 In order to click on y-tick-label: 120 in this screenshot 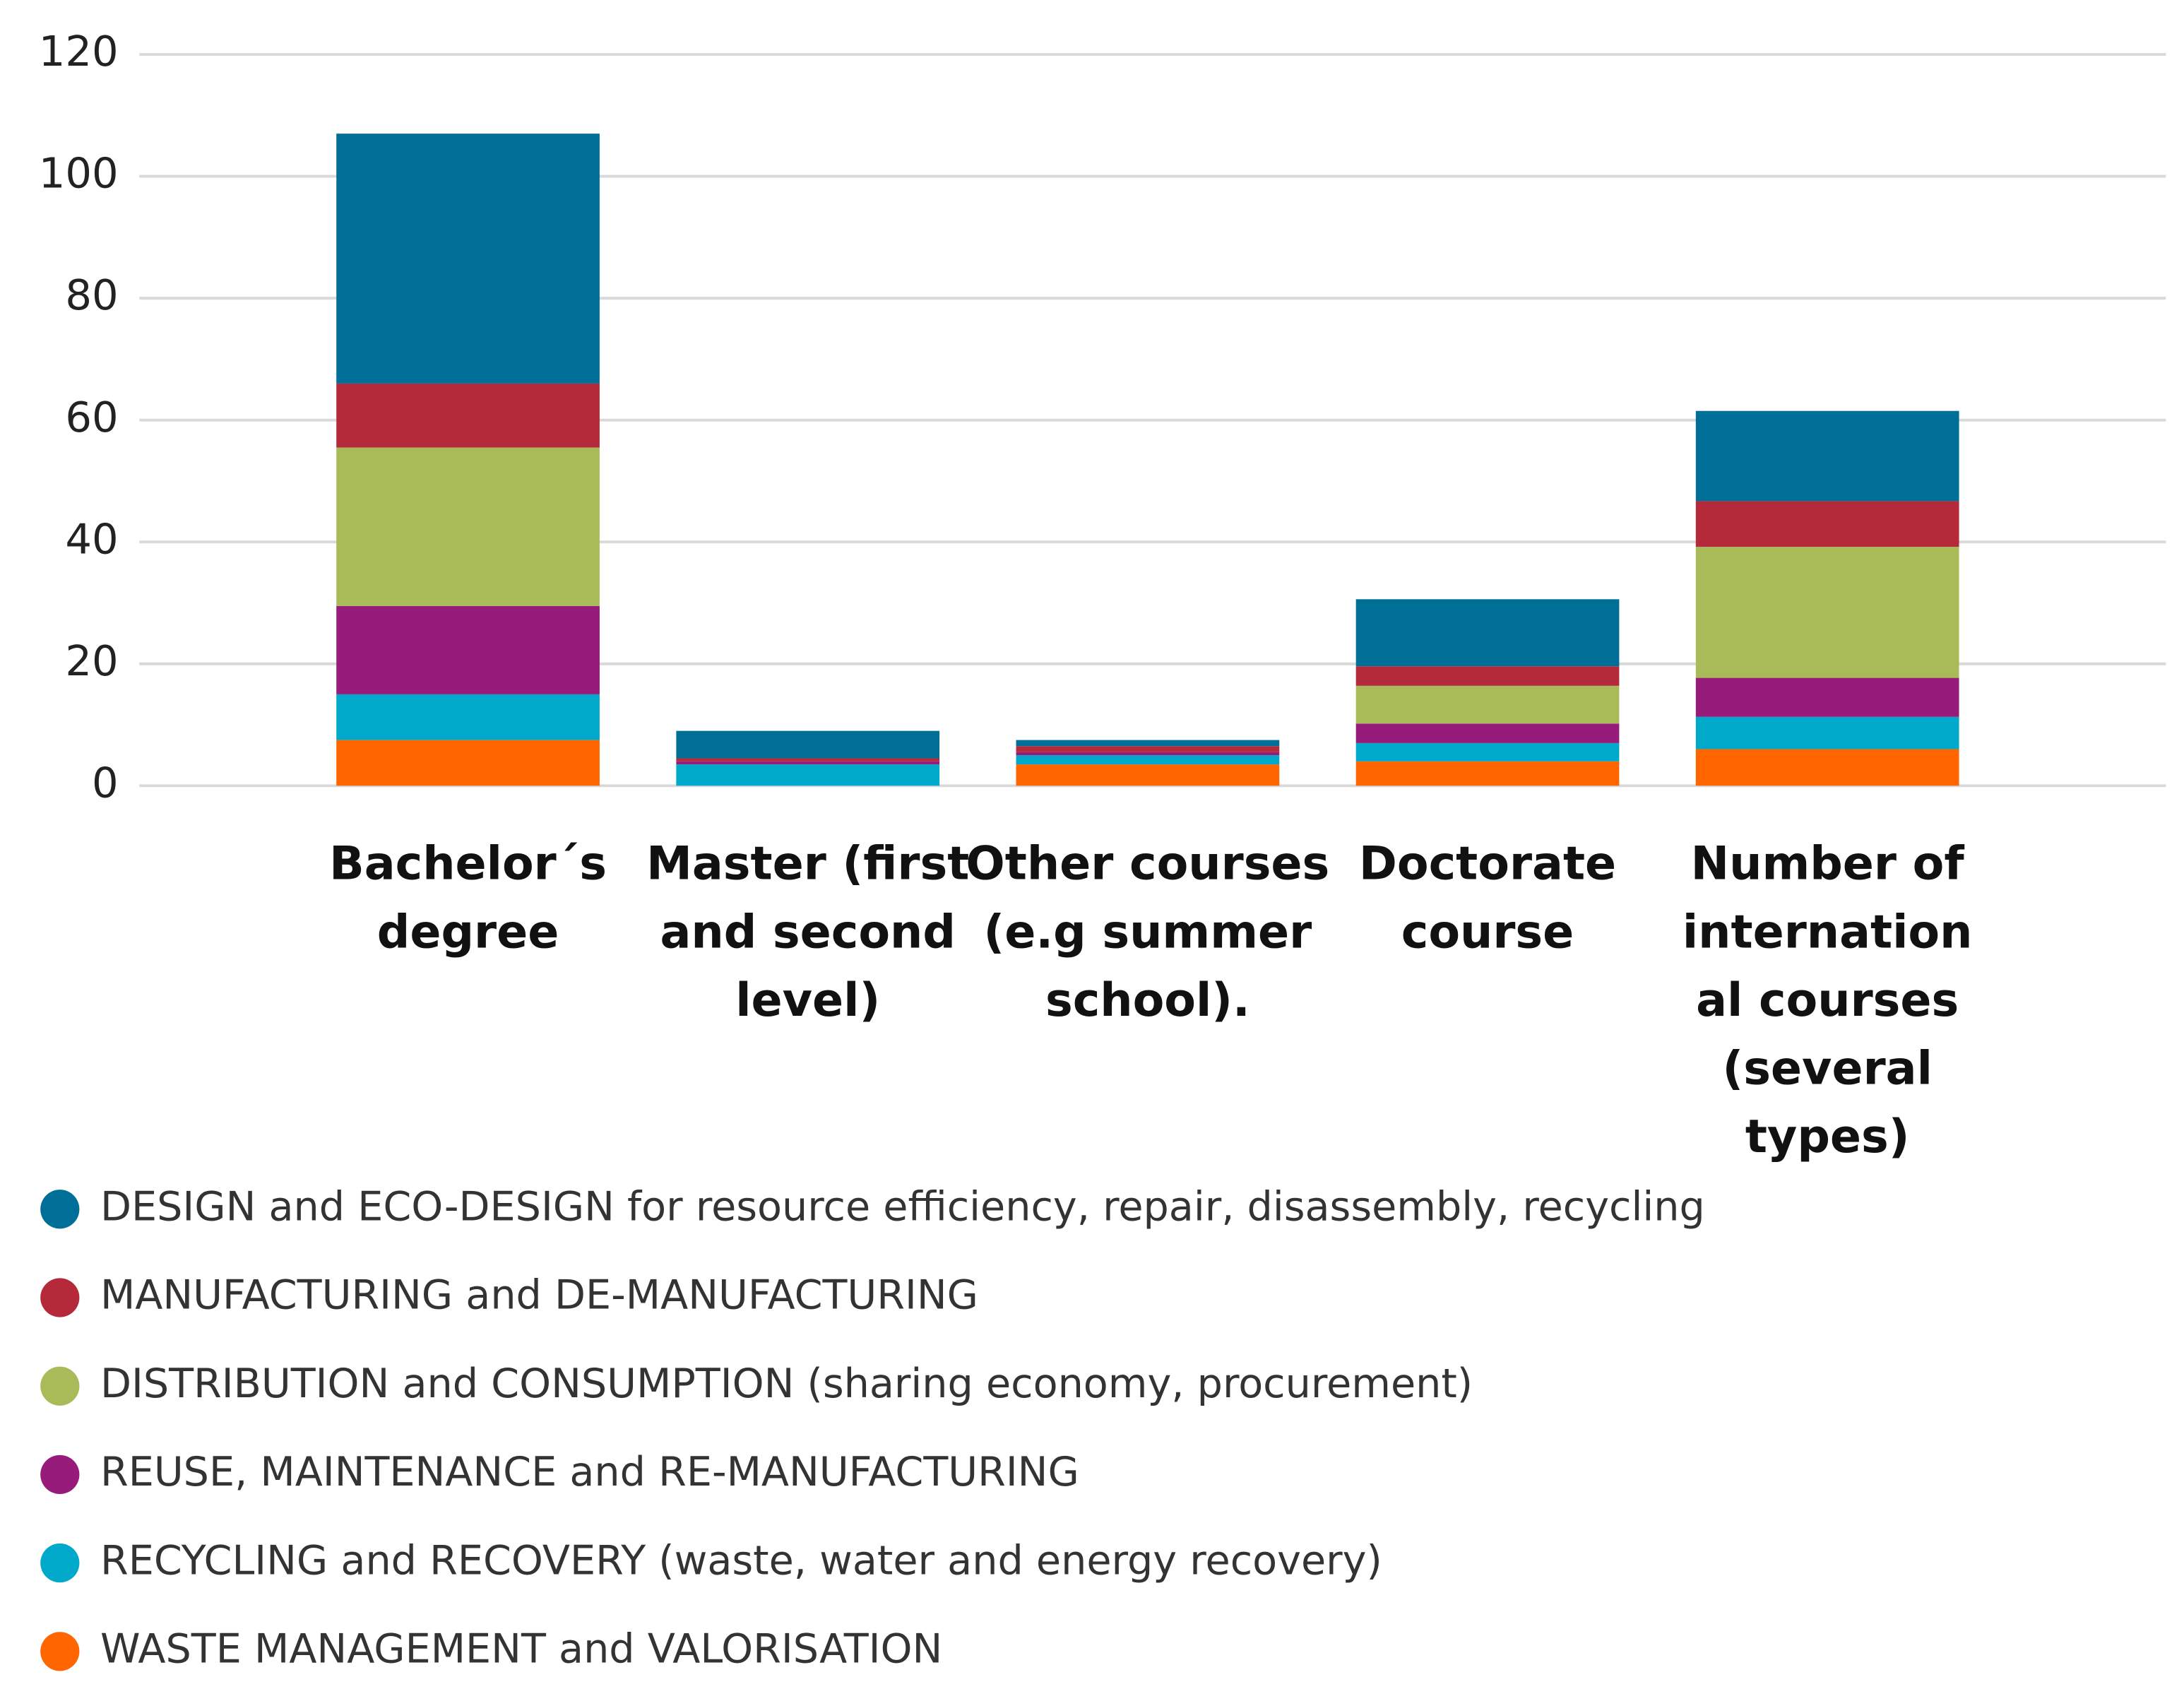, I will do `click(79, 52)`.